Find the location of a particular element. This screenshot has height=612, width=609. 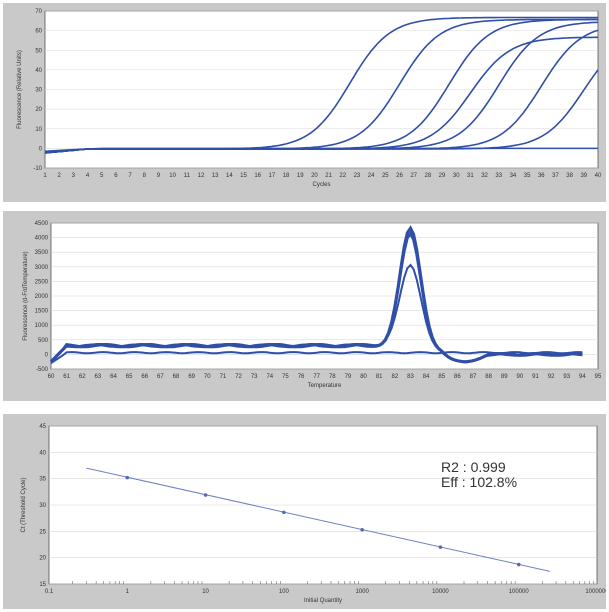

x-tick-label: 60 is located at coordinates (51, 377).